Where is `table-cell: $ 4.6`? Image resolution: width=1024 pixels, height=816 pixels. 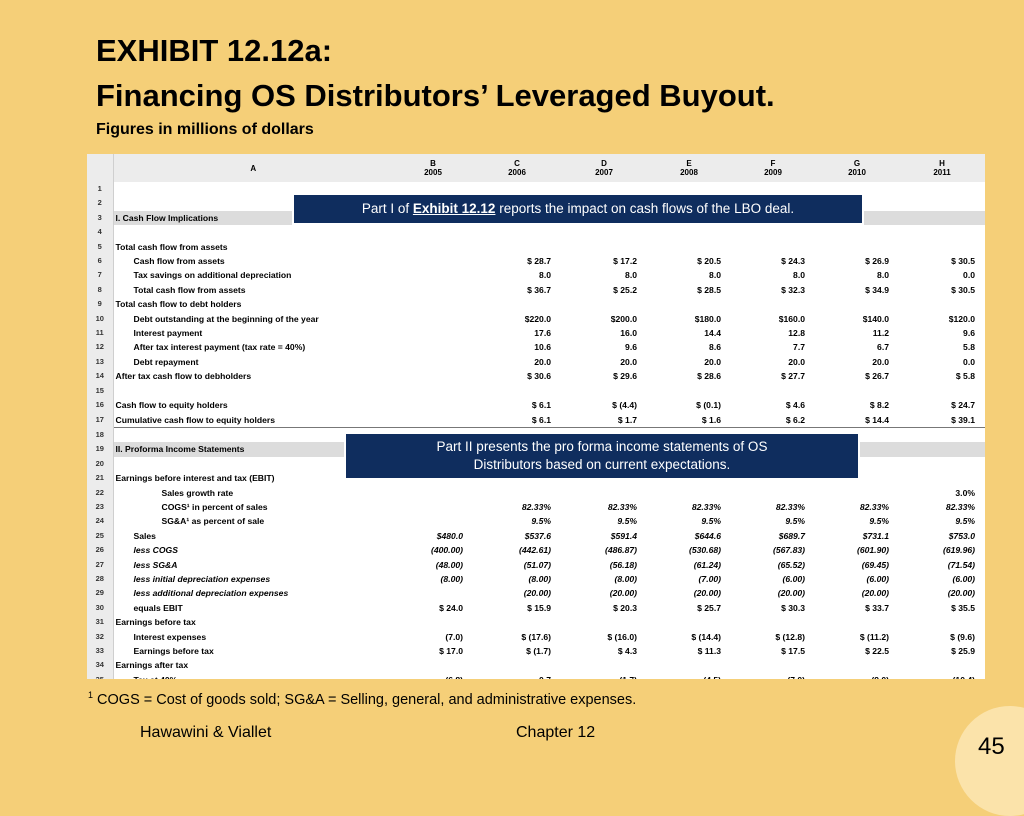 table-cell: $ 4.6 is located at coordinates (795, 405).